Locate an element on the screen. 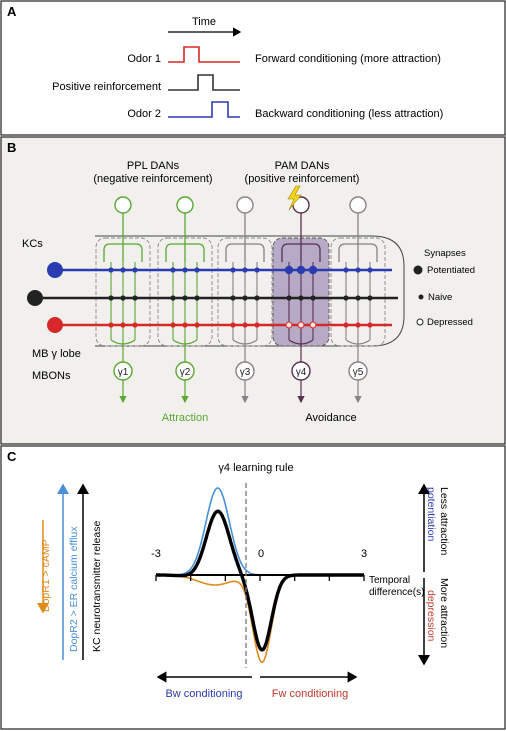  kcs-label: KCs is located at coordinates (32, 244).